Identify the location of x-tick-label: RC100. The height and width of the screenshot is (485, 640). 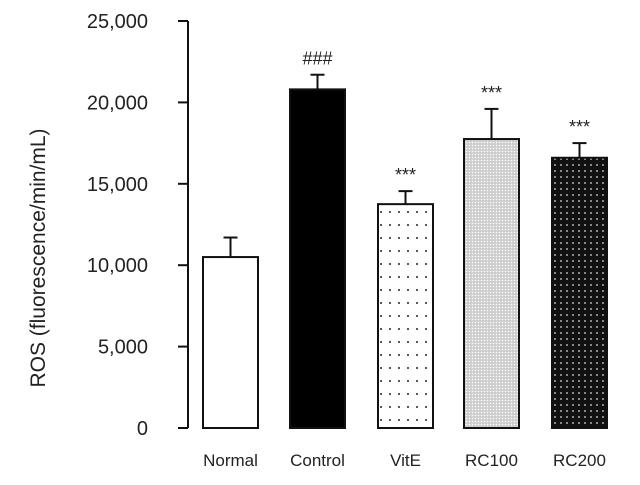
(491, 460).